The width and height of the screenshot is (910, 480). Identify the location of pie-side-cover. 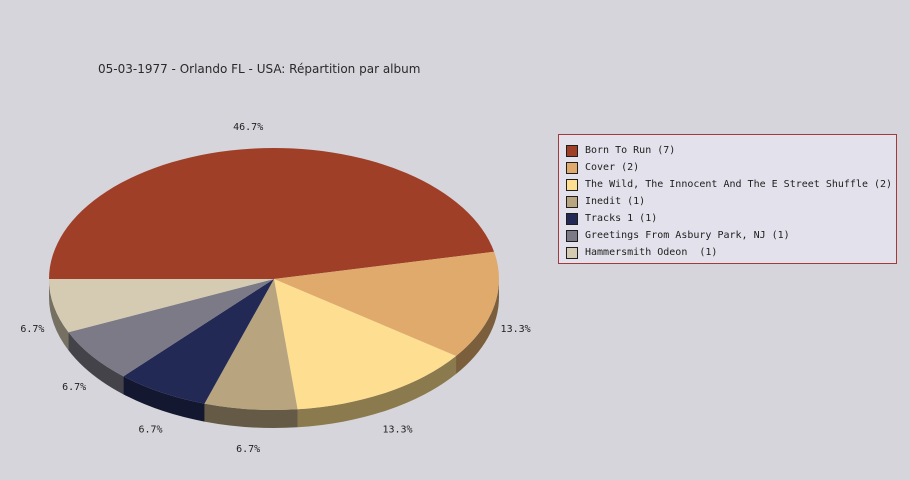
(477, 326).